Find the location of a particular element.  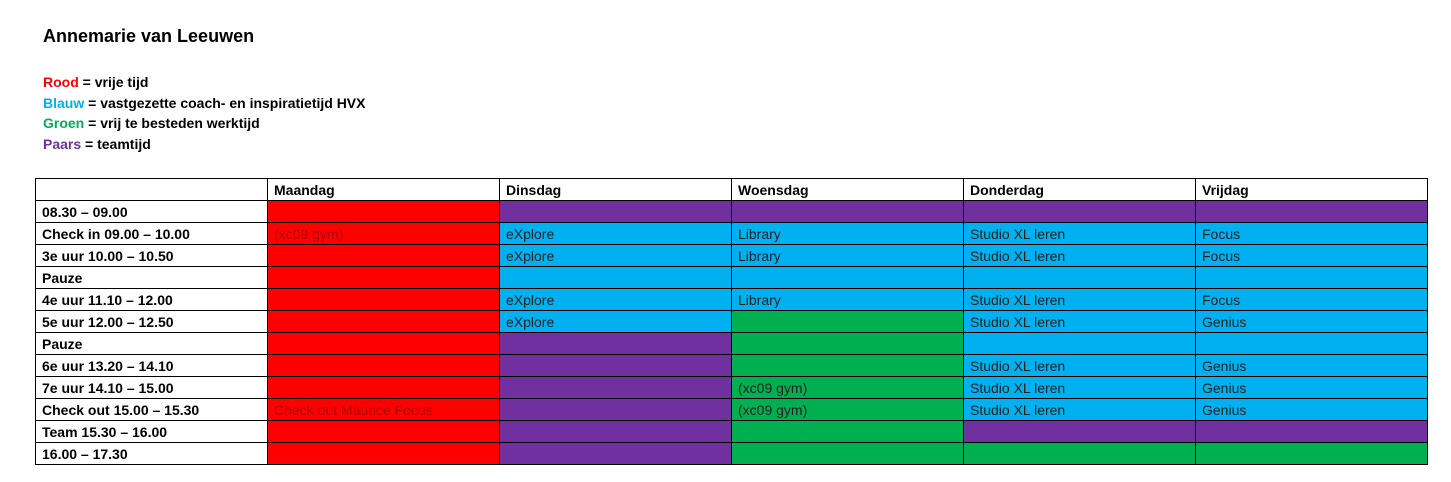

time-slot: Check out 15.00 – 15.30 is located at coordinates (151, 409).